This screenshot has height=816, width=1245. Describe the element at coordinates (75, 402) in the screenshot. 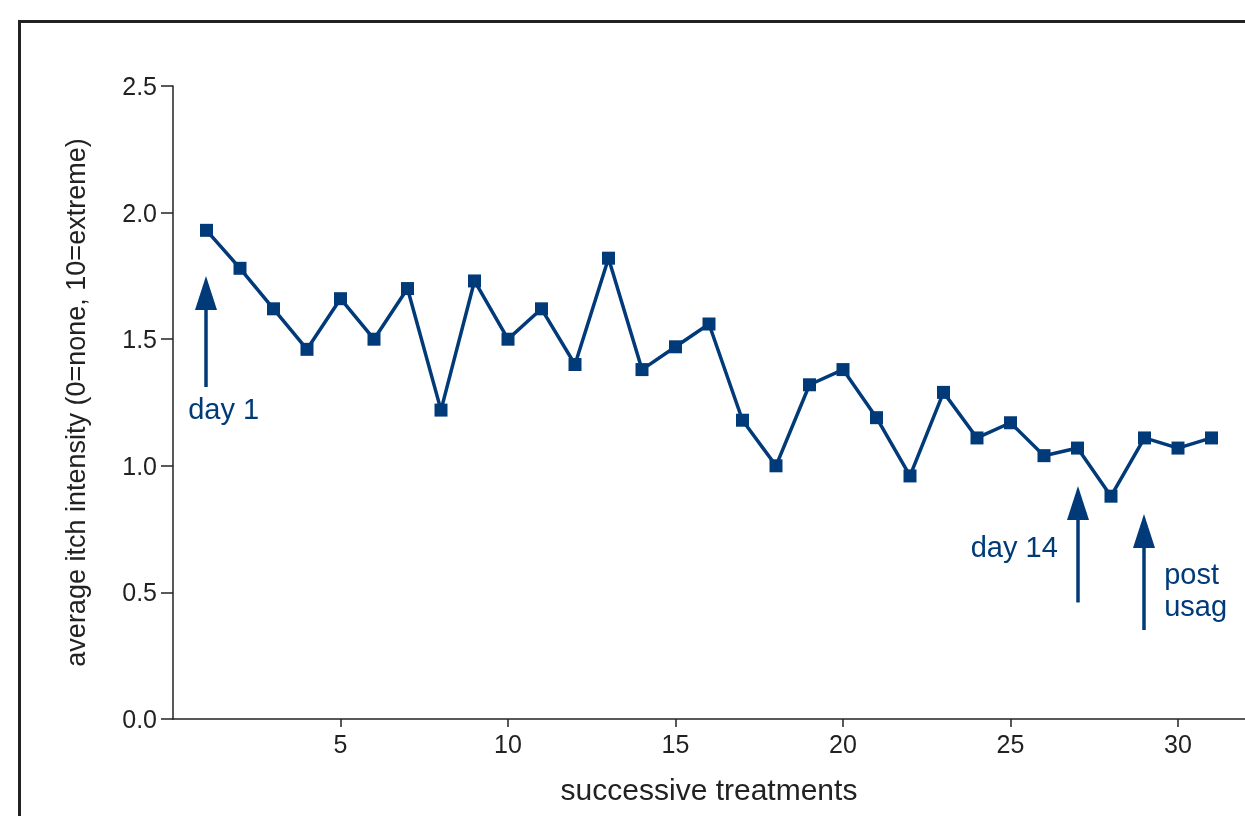

I see `y-axis-title: average itch intensity (0=none, 10=extreme)` at that location.